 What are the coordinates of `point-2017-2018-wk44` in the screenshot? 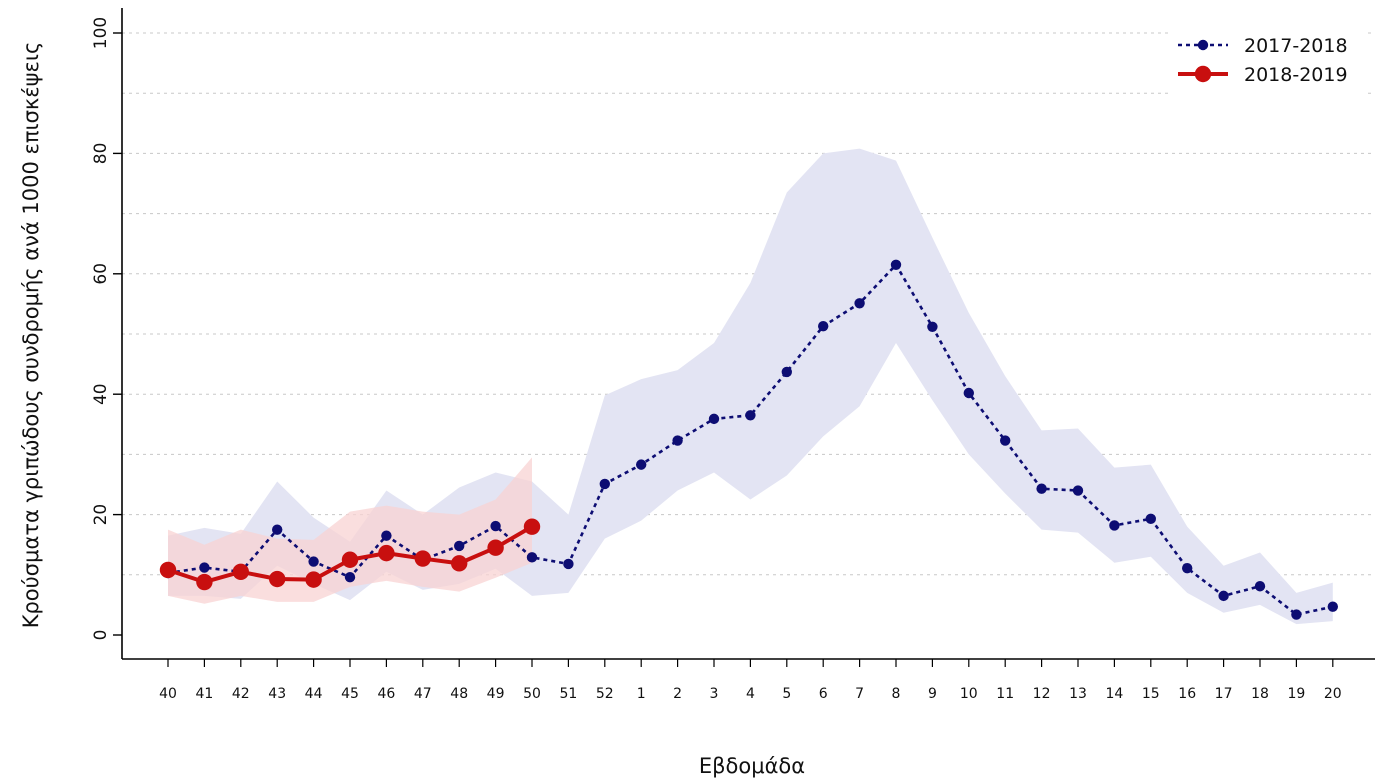 It's located at (313, 561).